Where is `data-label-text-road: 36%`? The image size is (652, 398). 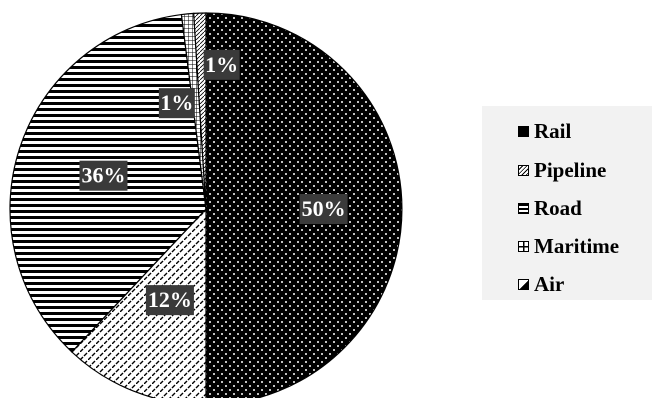
data-label-text-road: 36% is located at coordinates (103, 175).